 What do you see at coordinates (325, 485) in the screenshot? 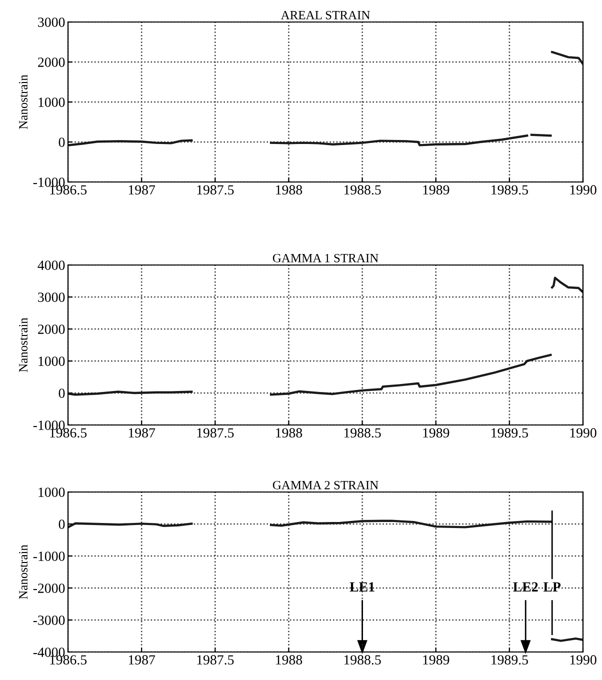
I see `chart-title: GAMMA 2 STRAIN` at bounding box center [325, 485].